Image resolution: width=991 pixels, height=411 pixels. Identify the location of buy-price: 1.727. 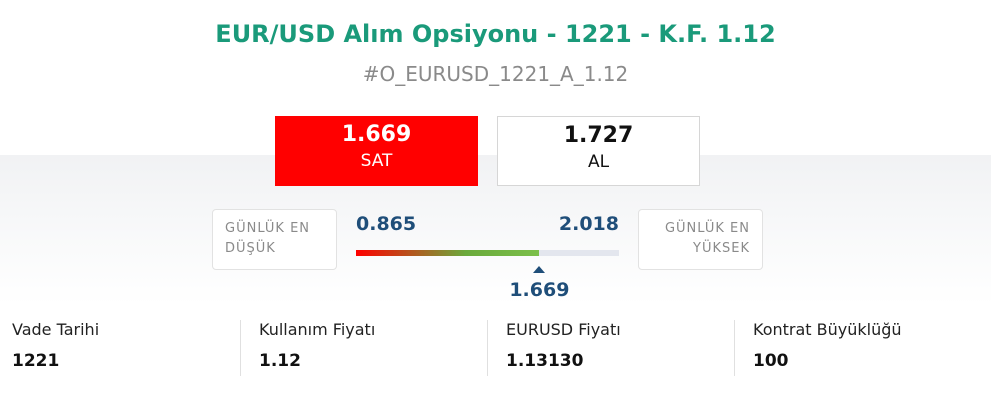
(598, 135).